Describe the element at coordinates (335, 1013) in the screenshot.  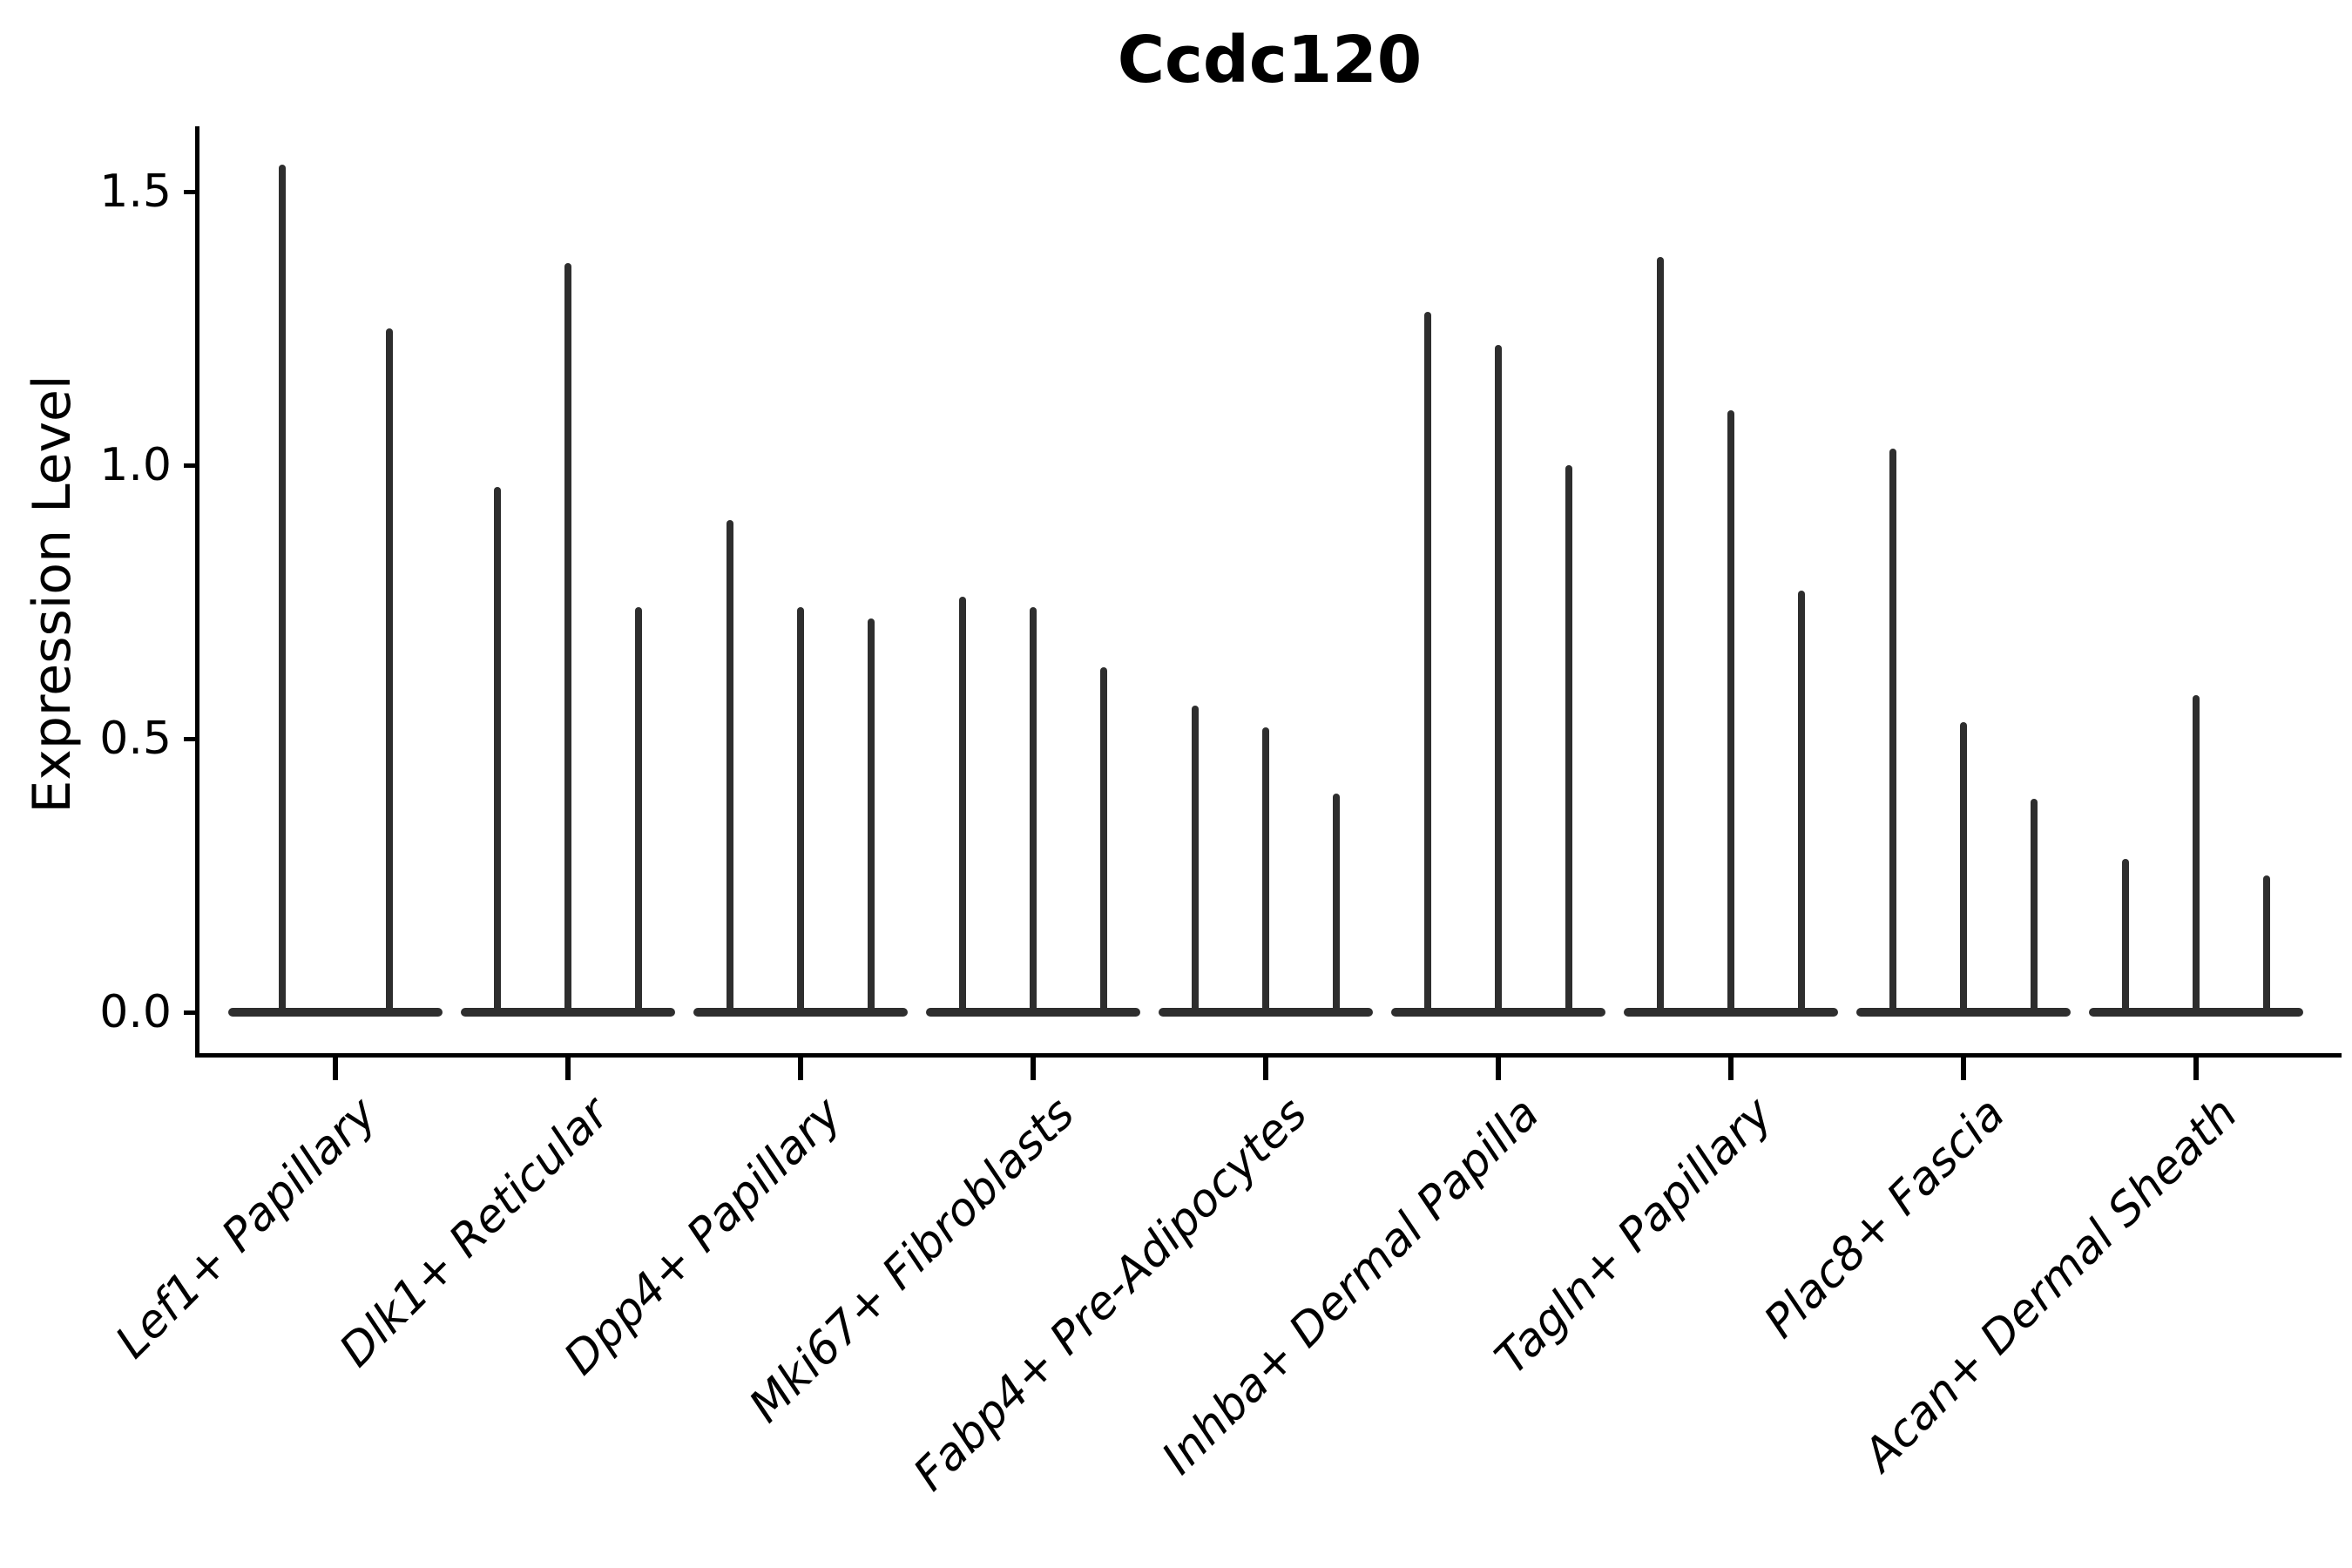
I see `violin-base` at that location.